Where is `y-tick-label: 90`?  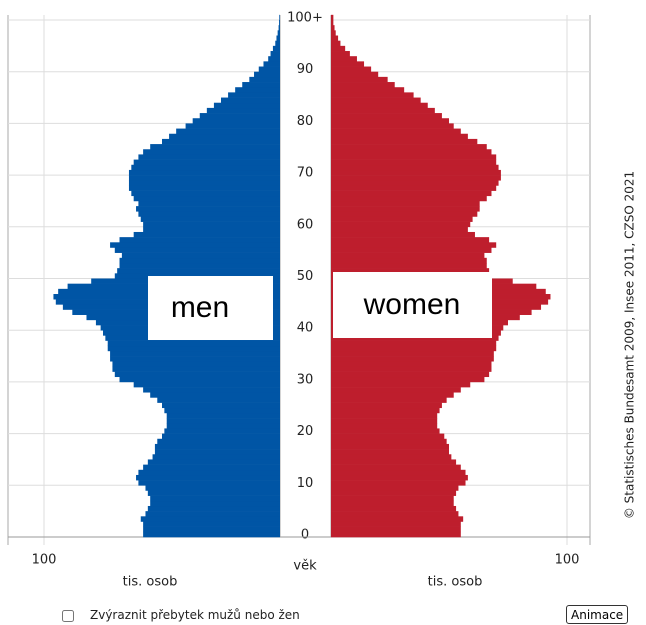 y-tick-label: 90 is located at coordinates (305, 69).